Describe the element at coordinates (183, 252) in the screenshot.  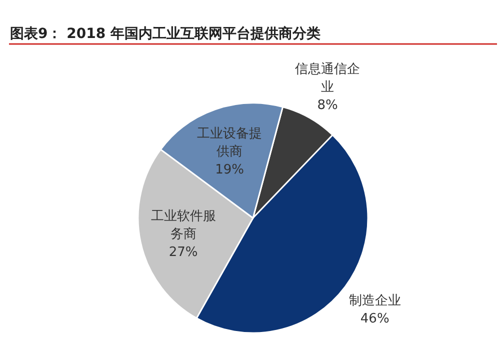
I see `data-label: 27%` at that location.